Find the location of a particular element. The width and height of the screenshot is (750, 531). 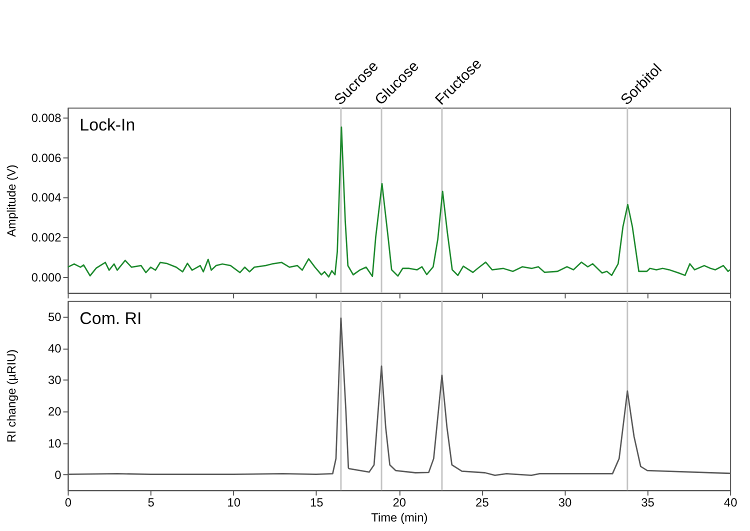

y-tick-label: 10 is located at coordinates (55, 443).